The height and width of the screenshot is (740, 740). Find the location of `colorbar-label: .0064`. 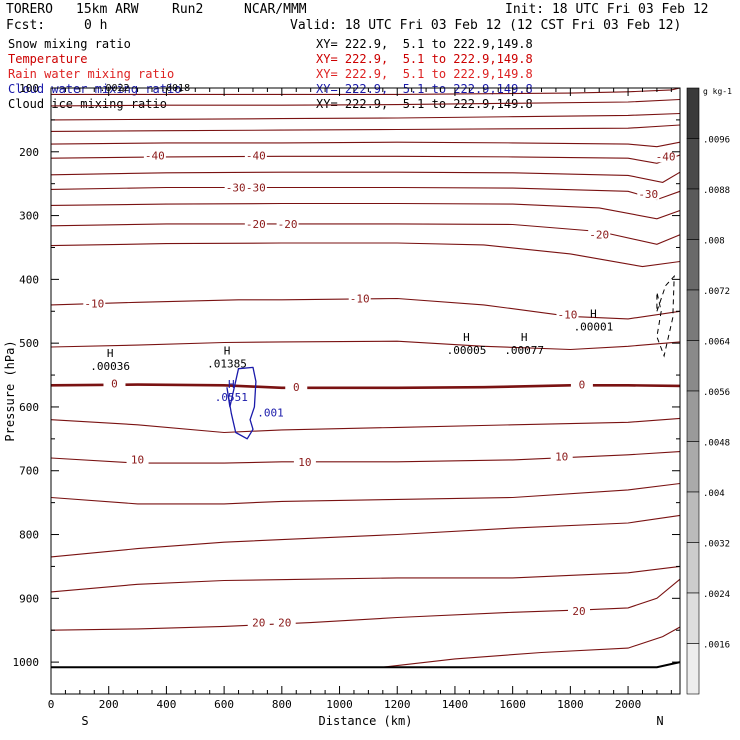

colorbar-label: .0064 is located at coordinates (716, 343).